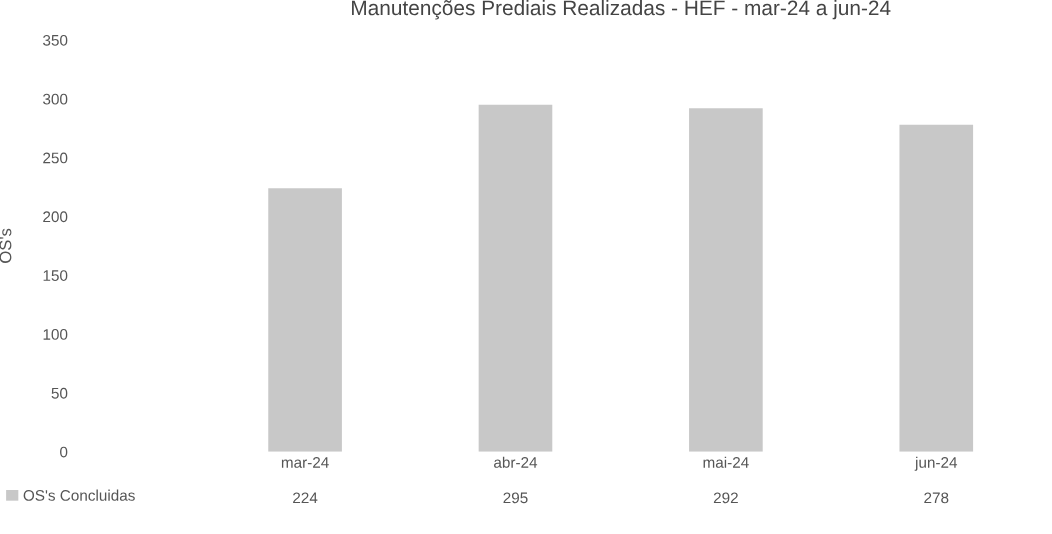  I want to click on x-tick-label: jun-24, so click(936, 463).